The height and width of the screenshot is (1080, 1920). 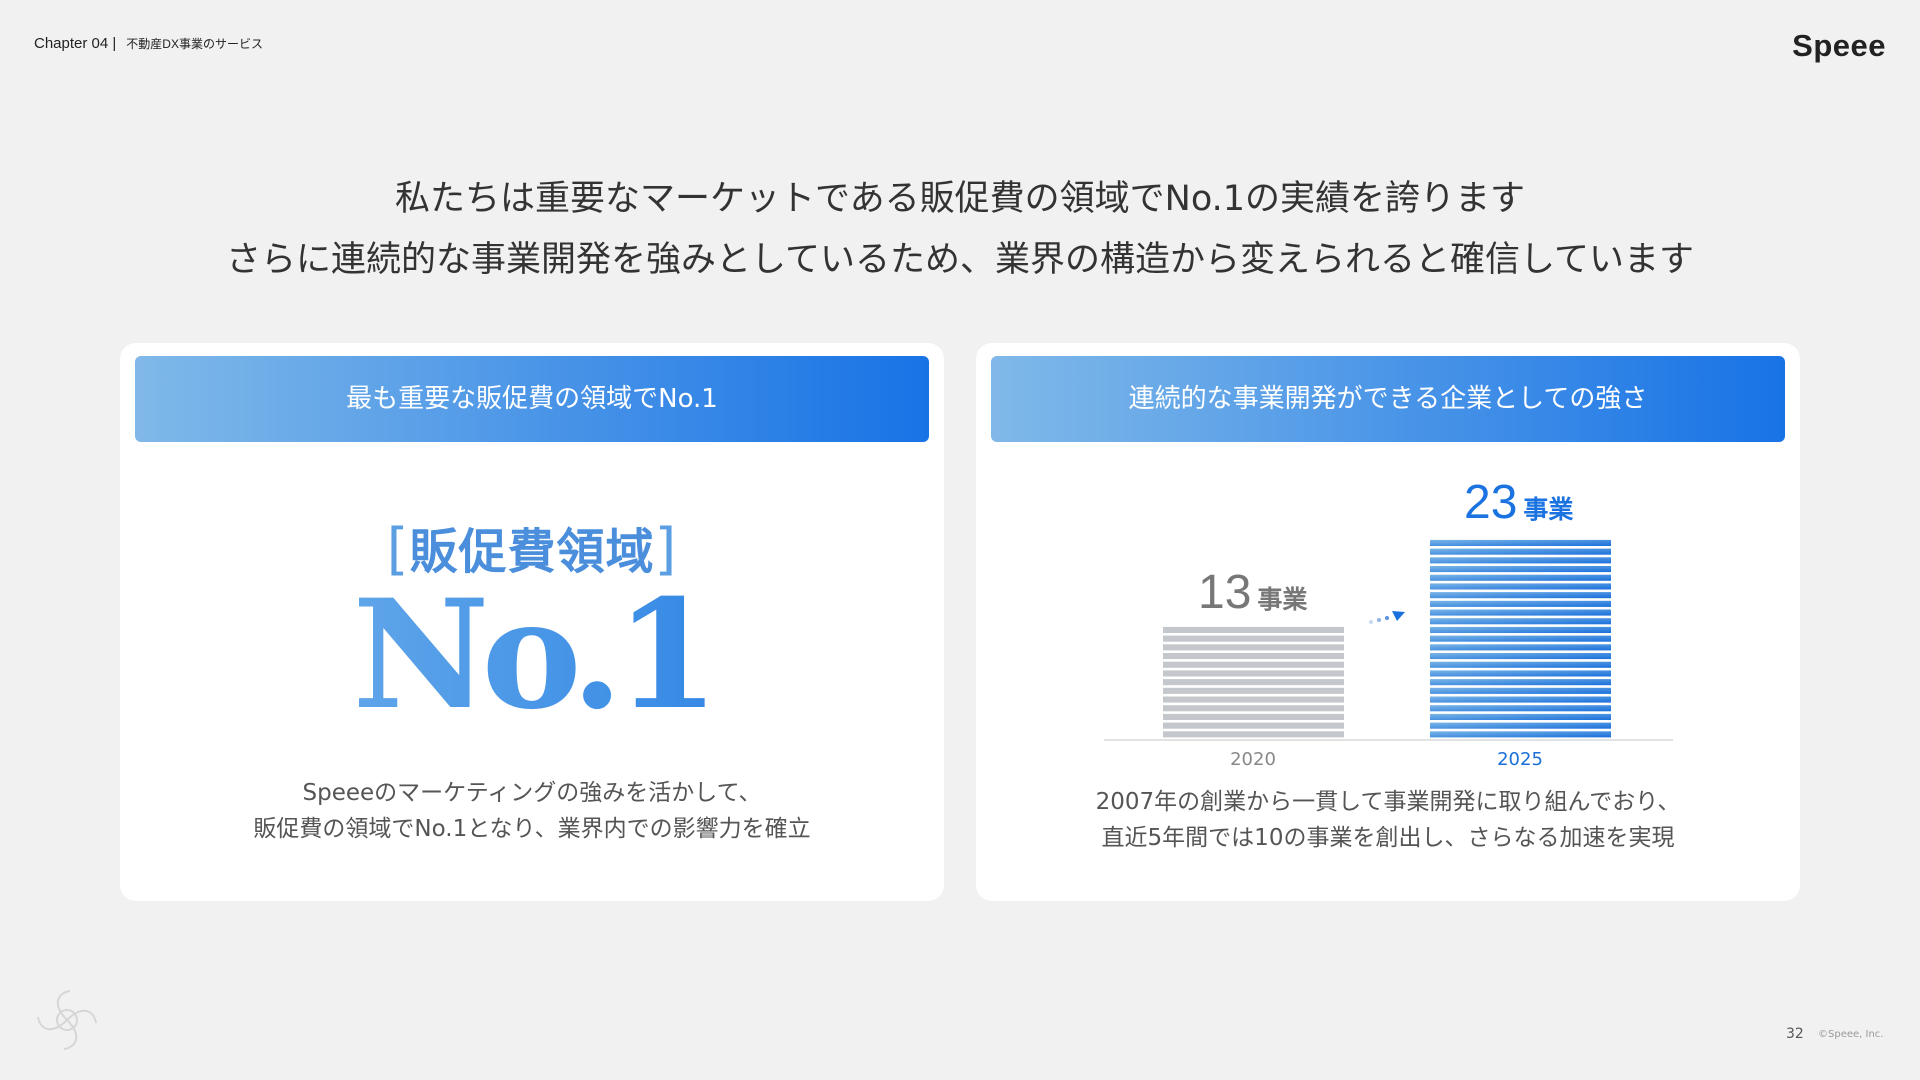 What do you see at coordinates (1839, 45) in the screenshot?
I see `speee-logo: Speee` at bounding box center [1839, 45].